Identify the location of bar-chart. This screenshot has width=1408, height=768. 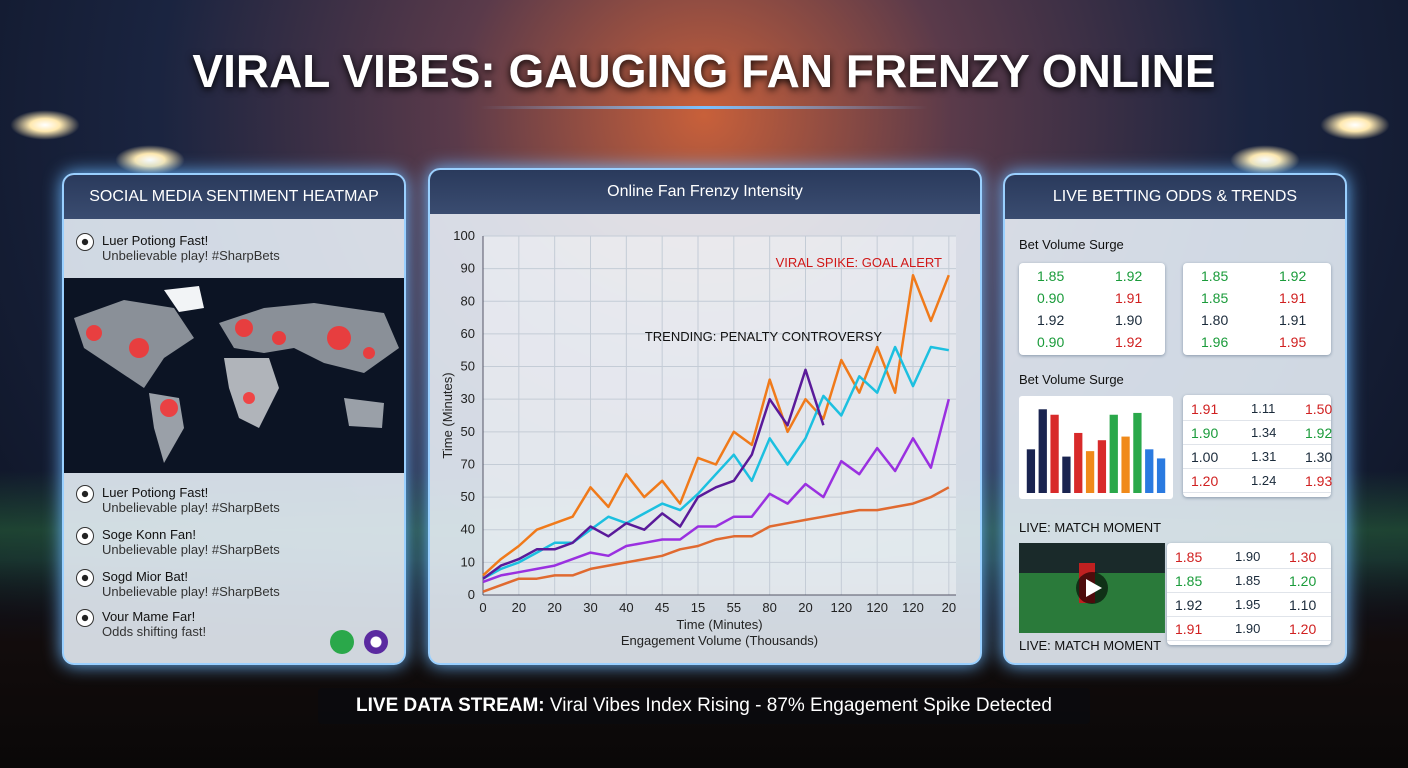
(1096, 447).